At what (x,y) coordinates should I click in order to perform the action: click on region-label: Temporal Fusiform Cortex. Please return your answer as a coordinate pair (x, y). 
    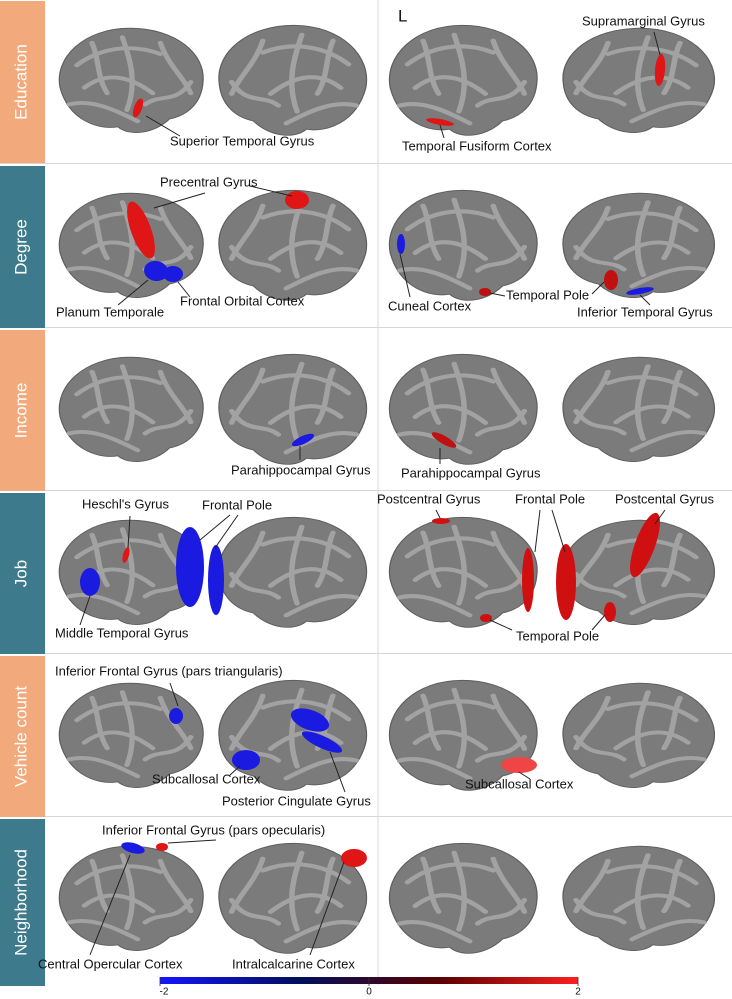
    Looking at the image, I should click on (477, 145).